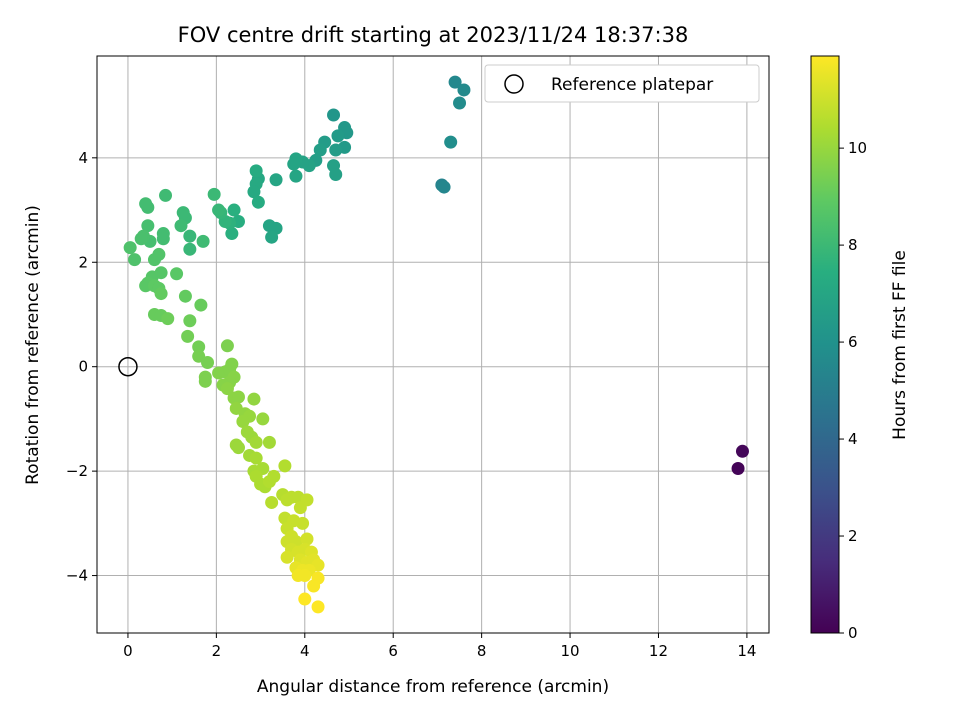 The height and width of the screenshot is (720, 960). I want to click on x-tick-label: 14, so click(746, 651).